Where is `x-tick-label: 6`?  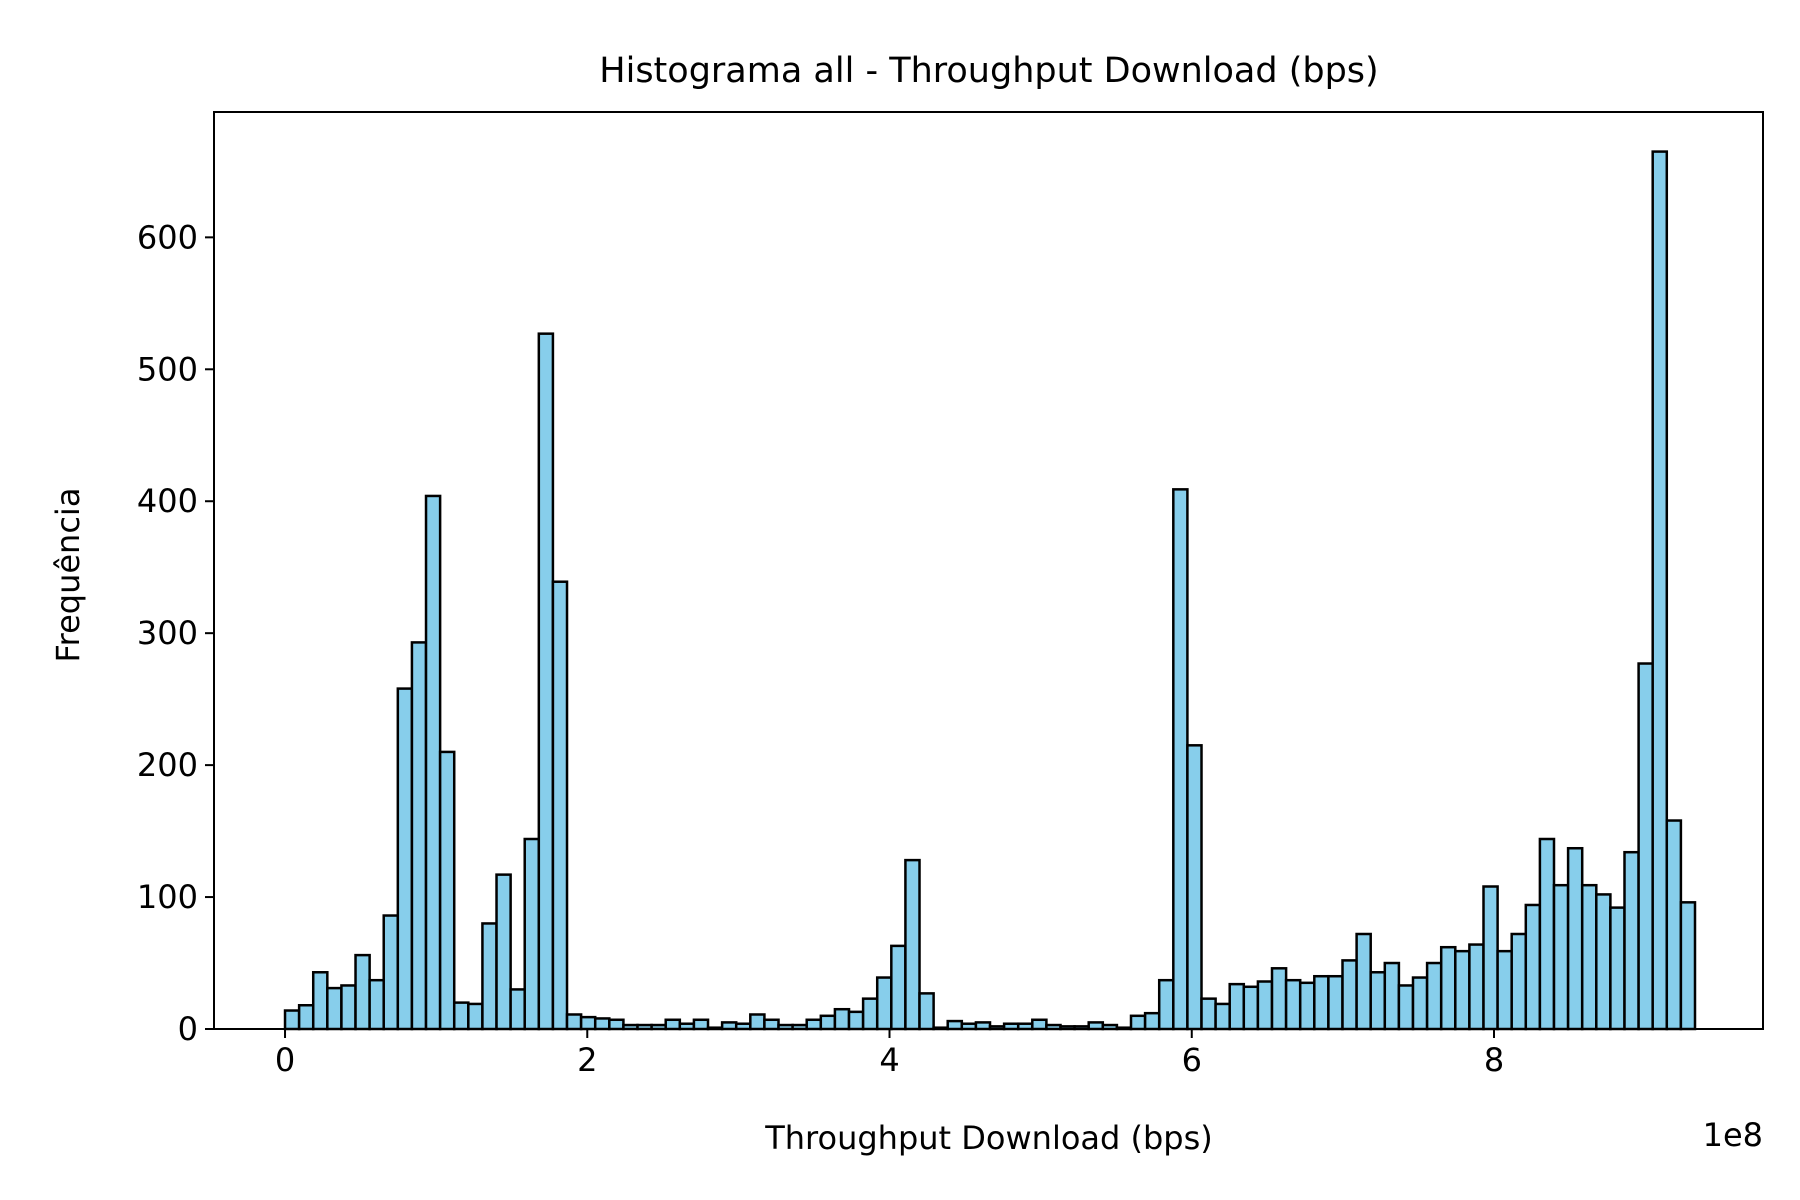
x-tick-label: 6 is located at coordinates (1192, 1060).